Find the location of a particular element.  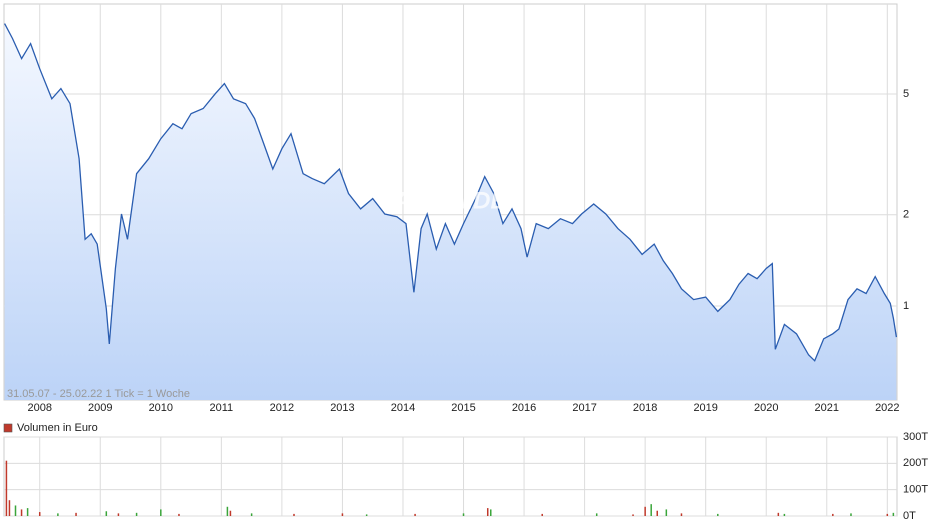

footnote: 31.05.07 - 25.02.22 1 Tick = 1 Woche is located at coordinates (98, 394).